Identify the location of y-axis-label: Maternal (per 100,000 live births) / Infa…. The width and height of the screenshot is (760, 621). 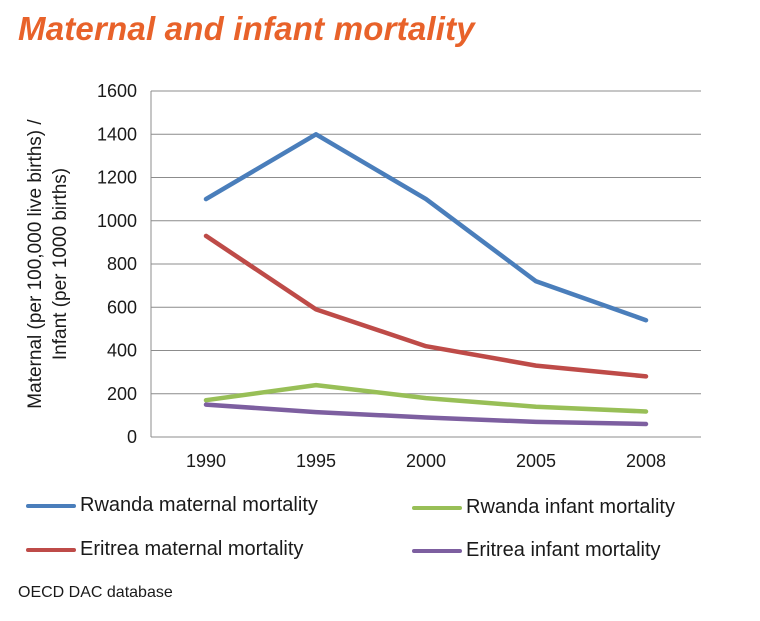
(48, 264).